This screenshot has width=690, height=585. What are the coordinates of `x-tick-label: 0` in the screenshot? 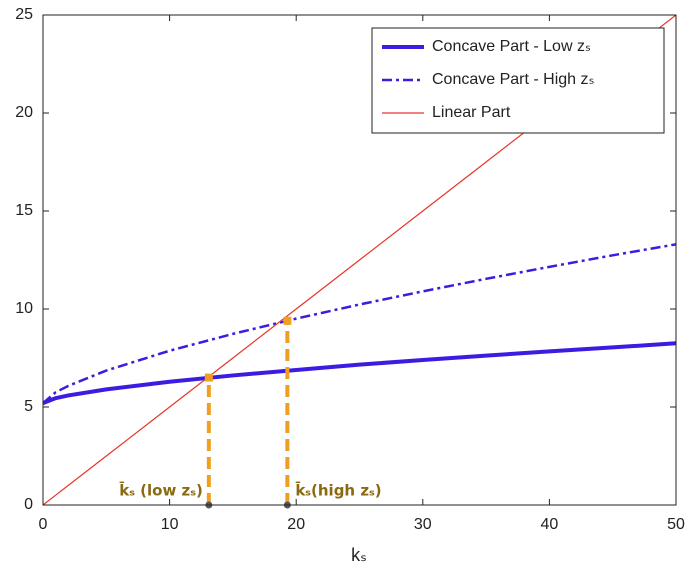 It's located at (43, 524).